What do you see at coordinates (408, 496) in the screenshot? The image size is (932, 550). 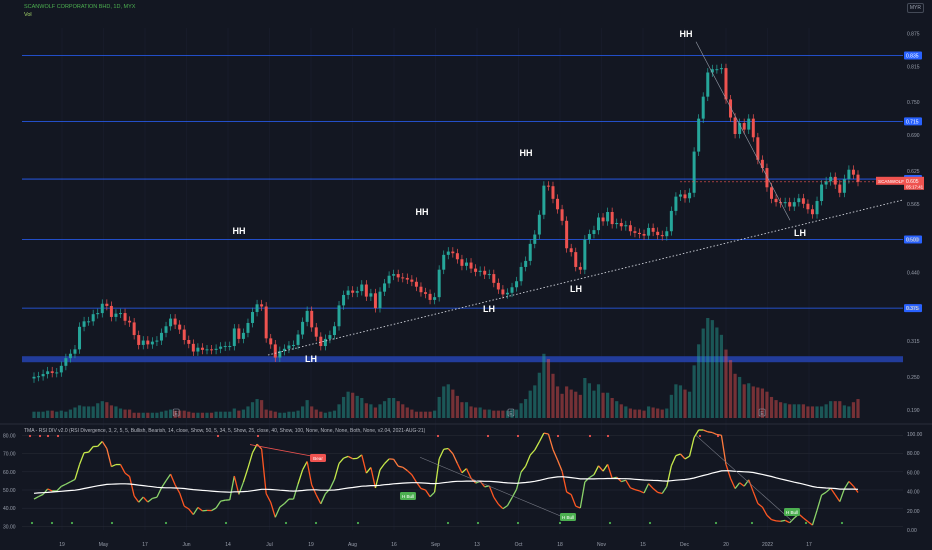 I see `divergence-label: H Bull` at bounding box center [408, 496].